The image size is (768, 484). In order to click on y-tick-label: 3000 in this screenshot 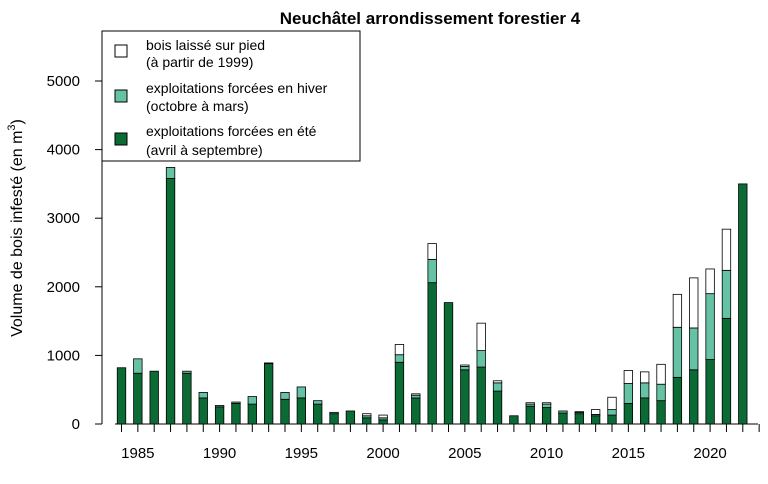, I will do `click(63, 218)`.